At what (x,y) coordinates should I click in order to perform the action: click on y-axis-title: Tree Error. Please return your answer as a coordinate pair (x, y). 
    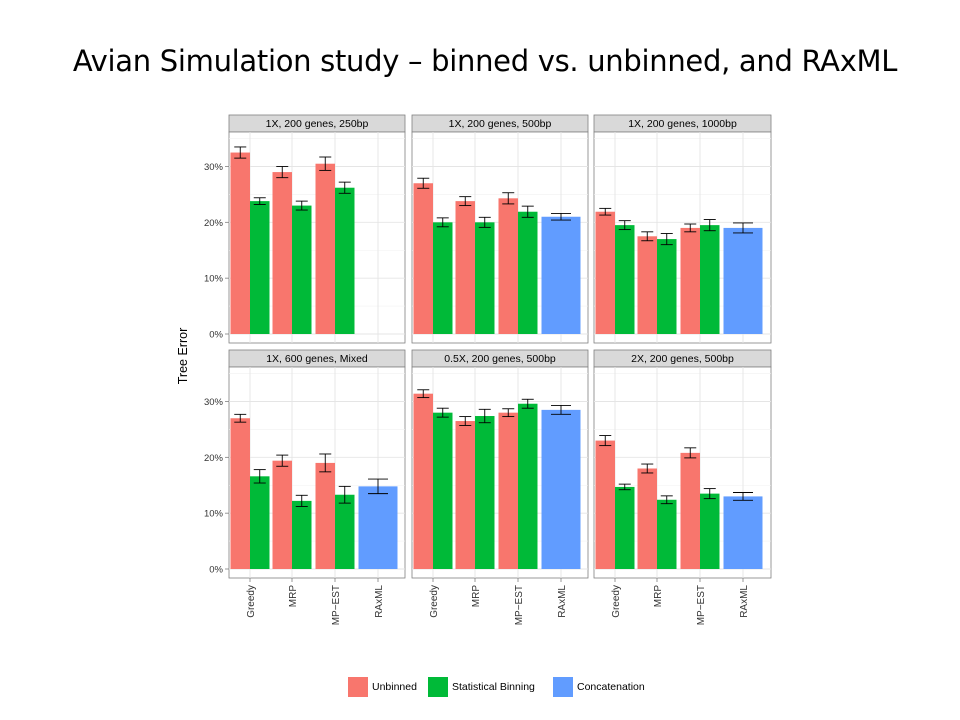
    Looking at the image, I should click on (183, 356).